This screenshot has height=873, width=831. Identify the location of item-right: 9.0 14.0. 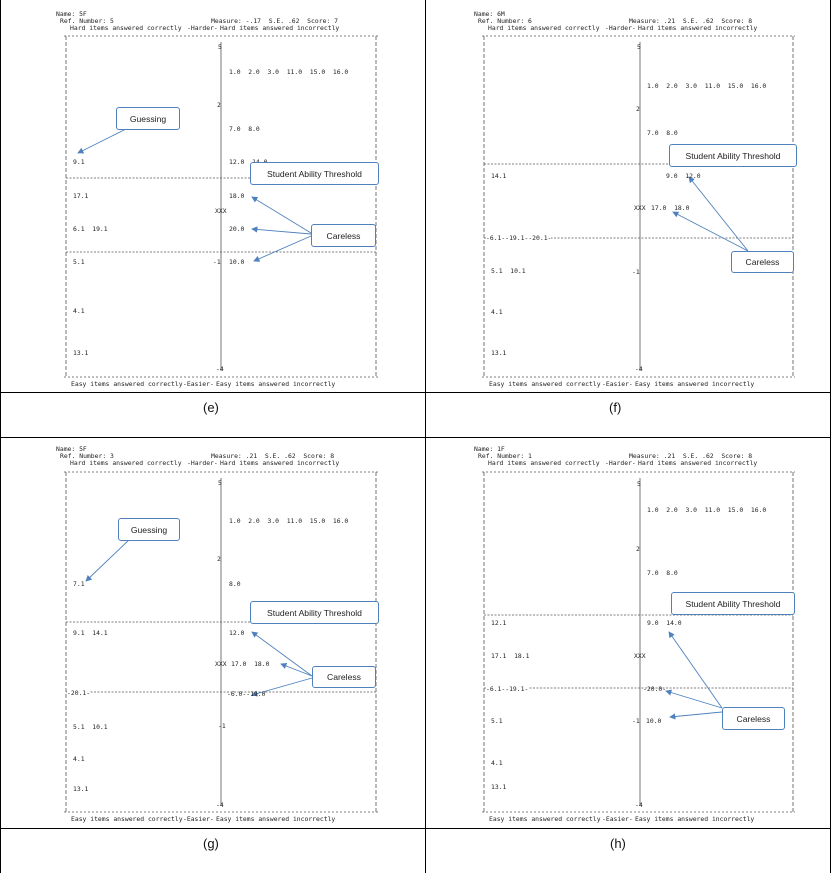
(664, 623).